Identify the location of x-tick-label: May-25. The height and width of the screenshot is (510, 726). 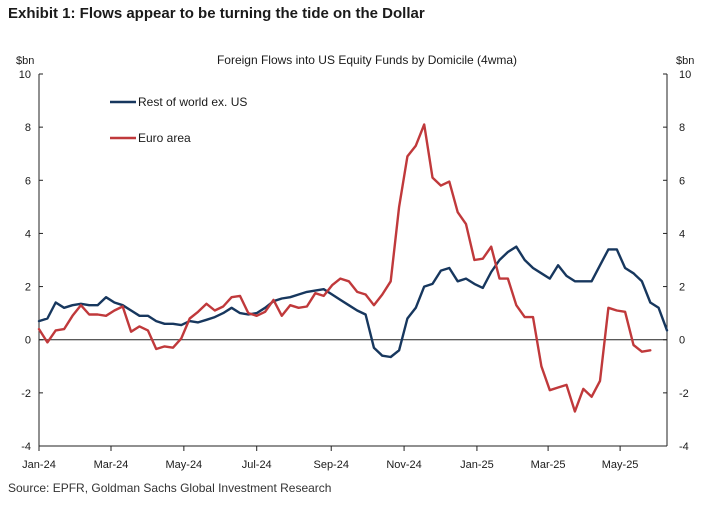
(620, 465).